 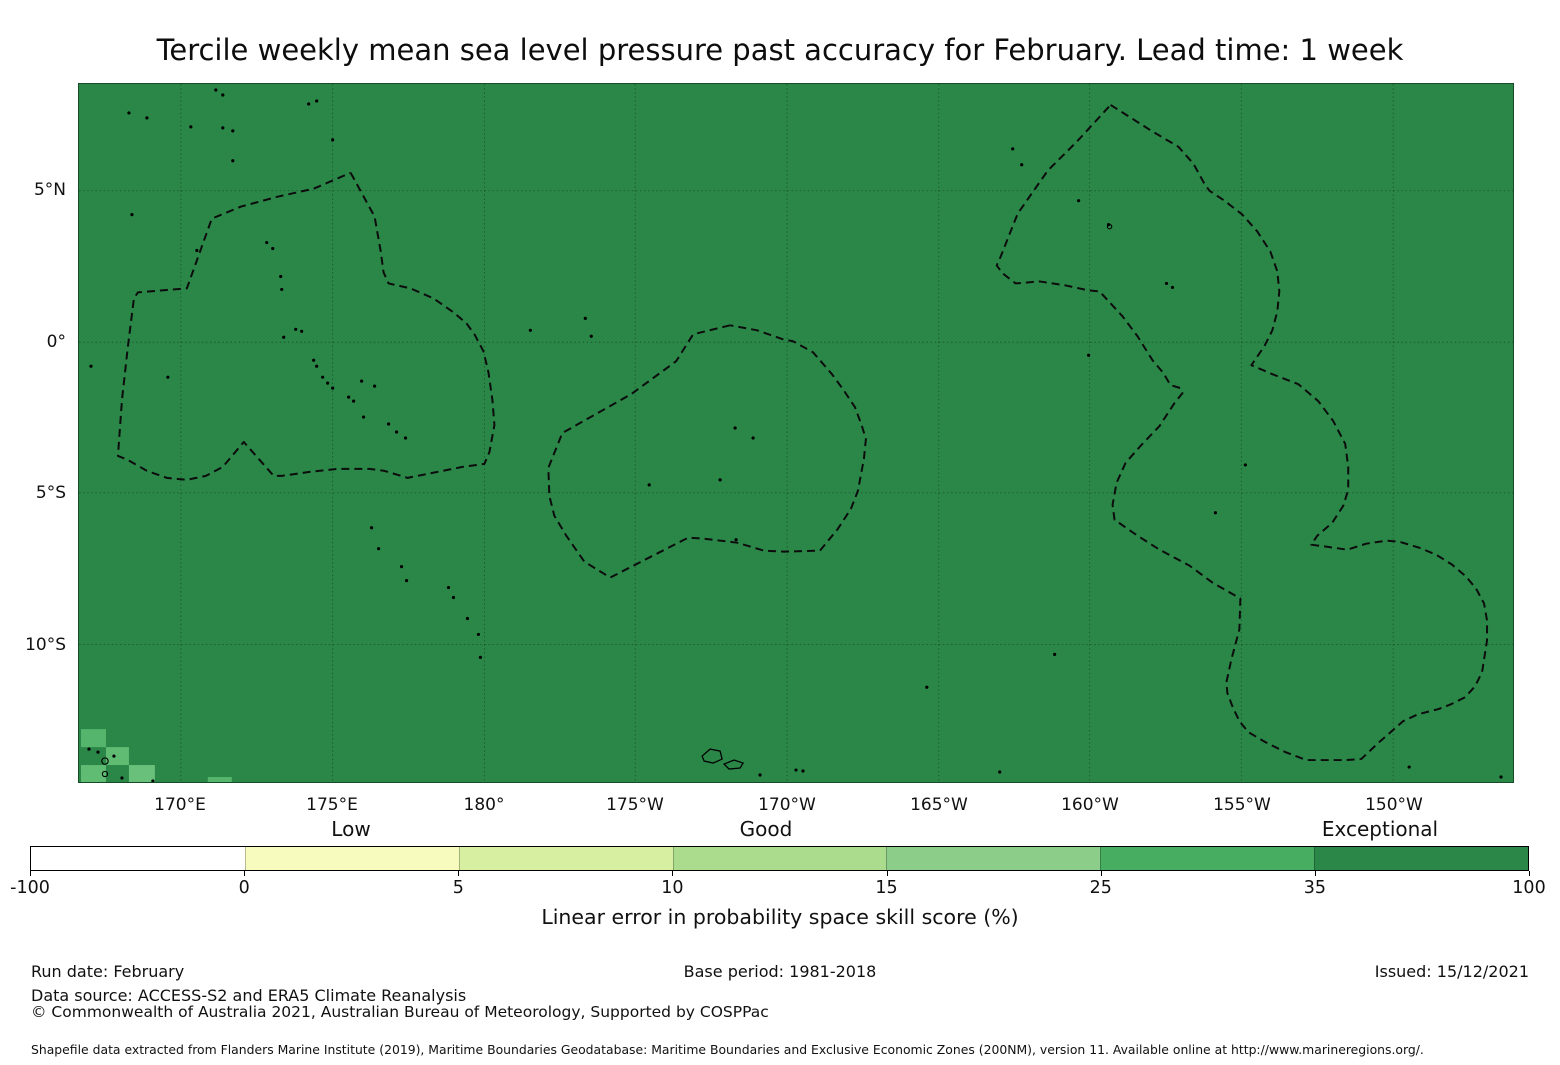 What do you see at coordinates (707, 451) in the screenshot?
I see `eez-boundary-central` at bounding box center [707, 451].